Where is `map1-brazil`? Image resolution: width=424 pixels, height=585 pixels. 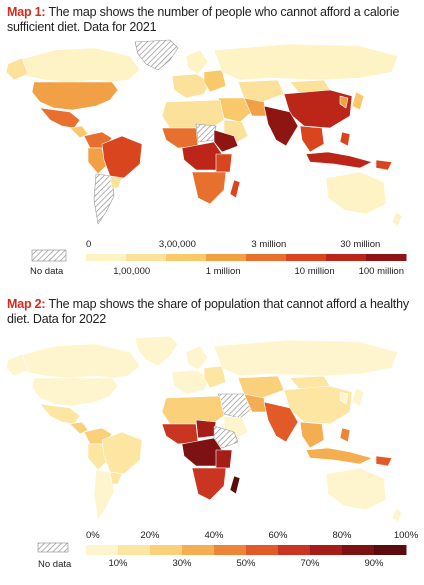
map1-brazil is located at coordinates (122, 157).